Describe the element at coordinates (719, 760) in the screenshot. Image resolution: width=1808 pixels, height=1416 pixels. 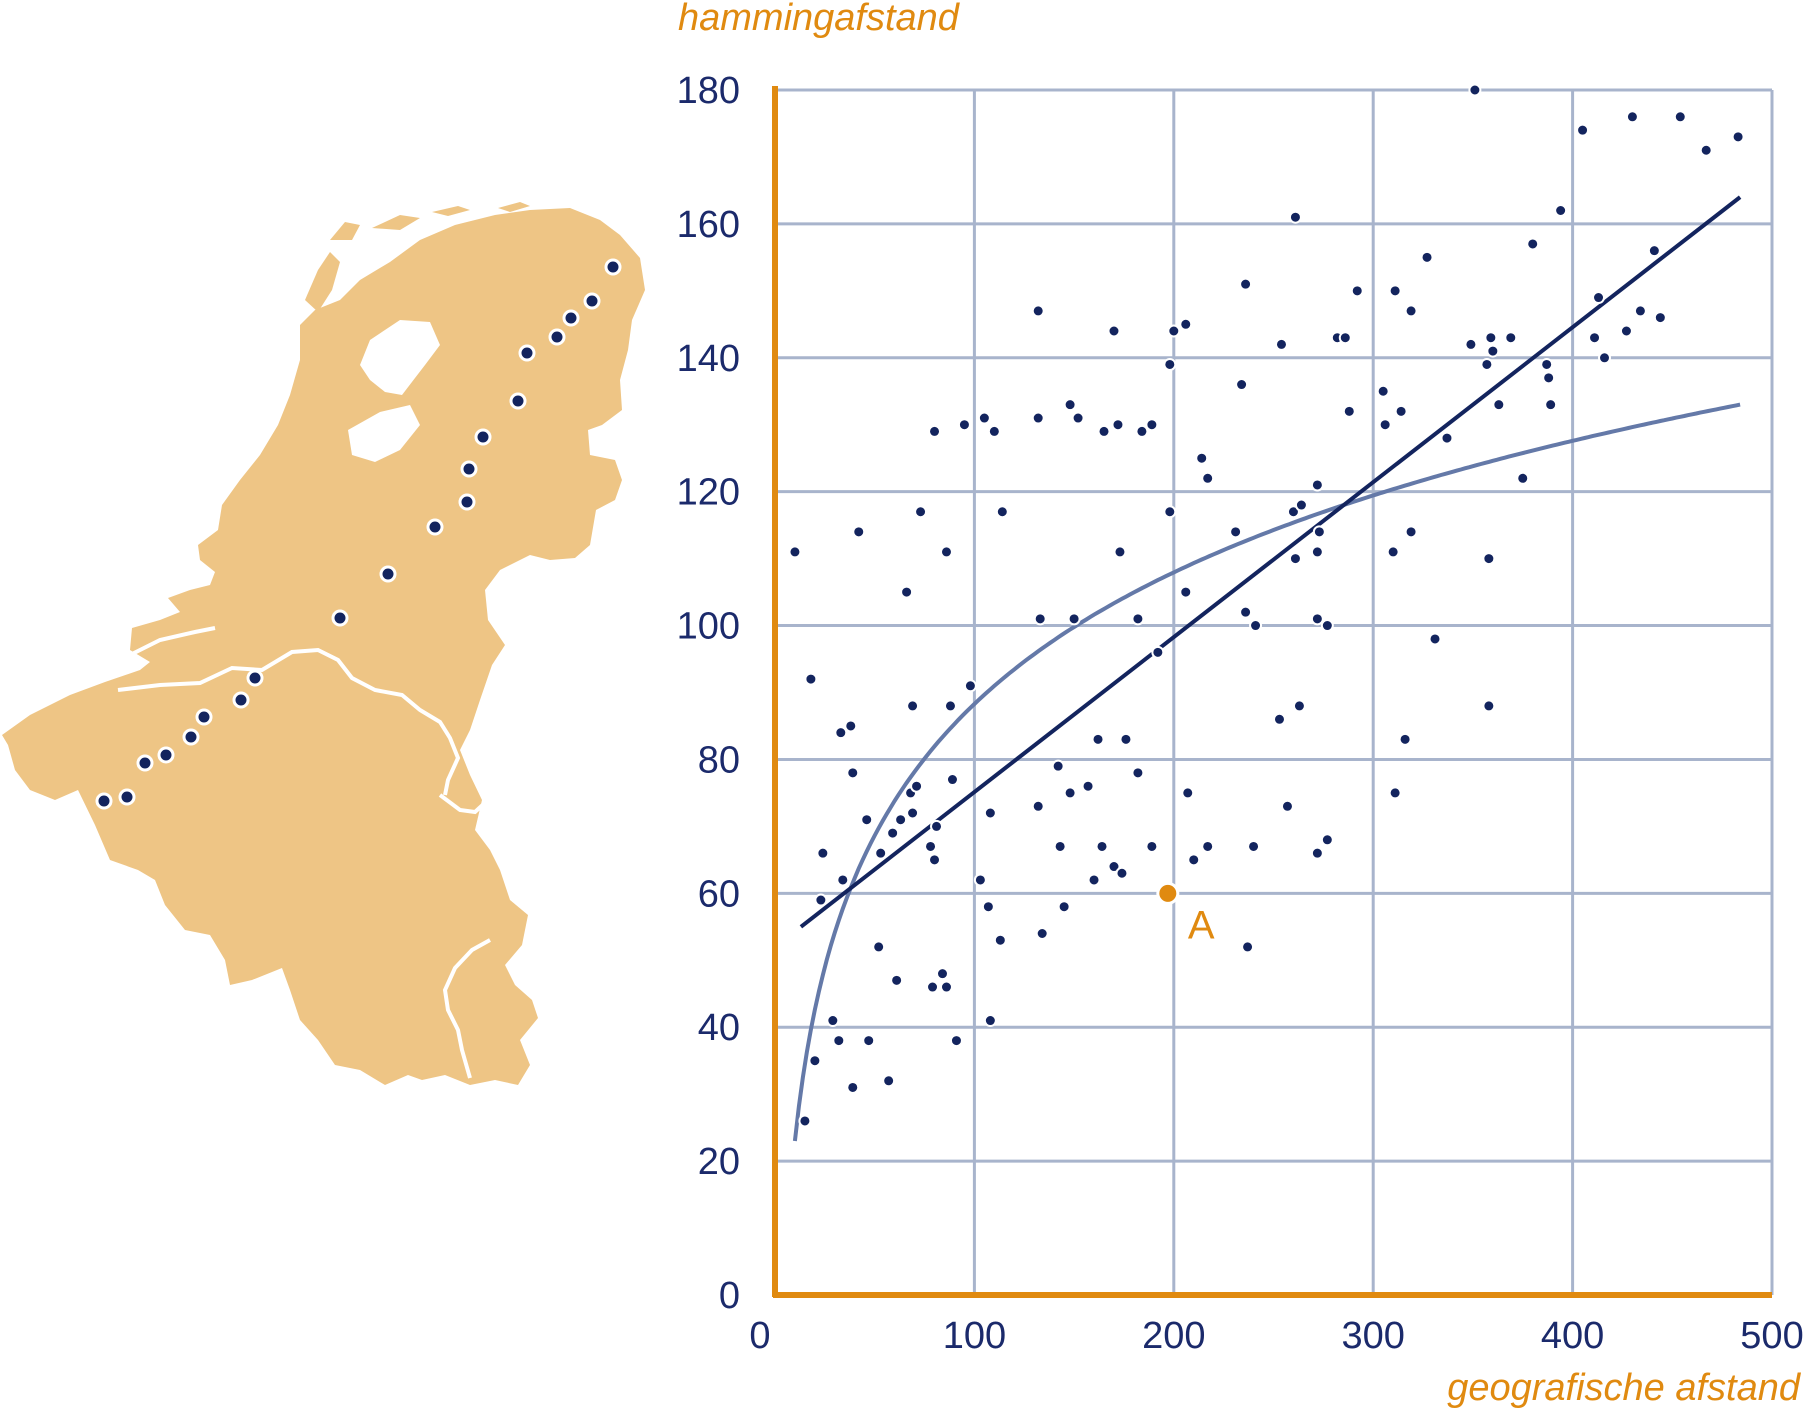
I see `y-tick-label: 80` at that location.